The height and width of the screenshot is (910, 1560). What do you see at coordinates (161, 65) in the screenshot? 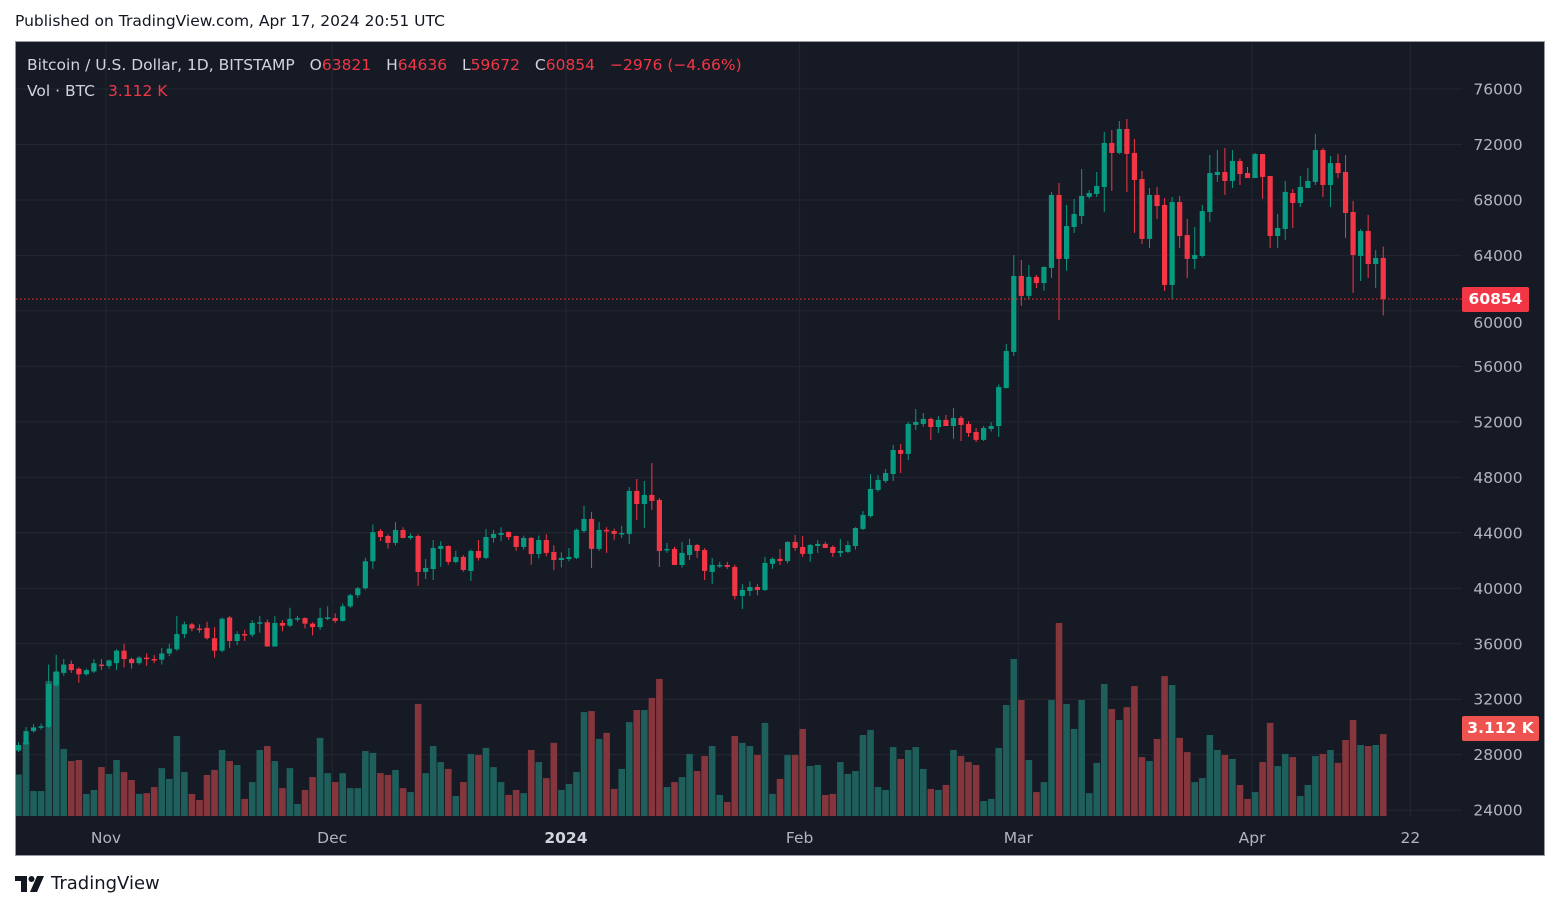
I see `symbol-title: Bitcoin / U.S. Dollar, 1D, BITSTAMP` at bounding box center [161, 65].